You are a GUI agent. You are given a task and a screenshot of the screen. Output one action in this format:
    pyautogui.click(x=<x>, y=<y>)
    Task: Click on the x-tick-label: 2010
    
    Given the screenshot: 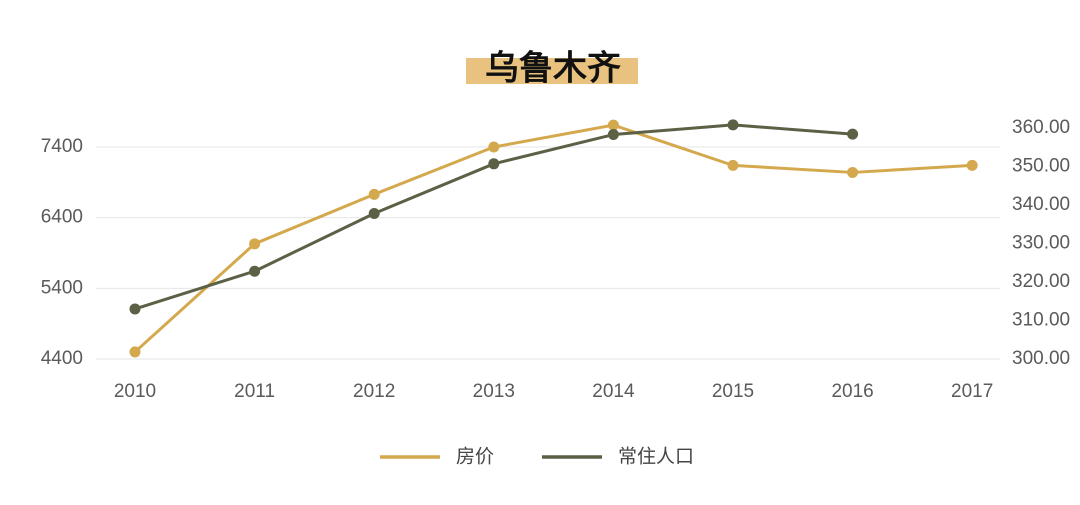 What is the action you would take?
    pyautogui.click(x=135, y=391)
    